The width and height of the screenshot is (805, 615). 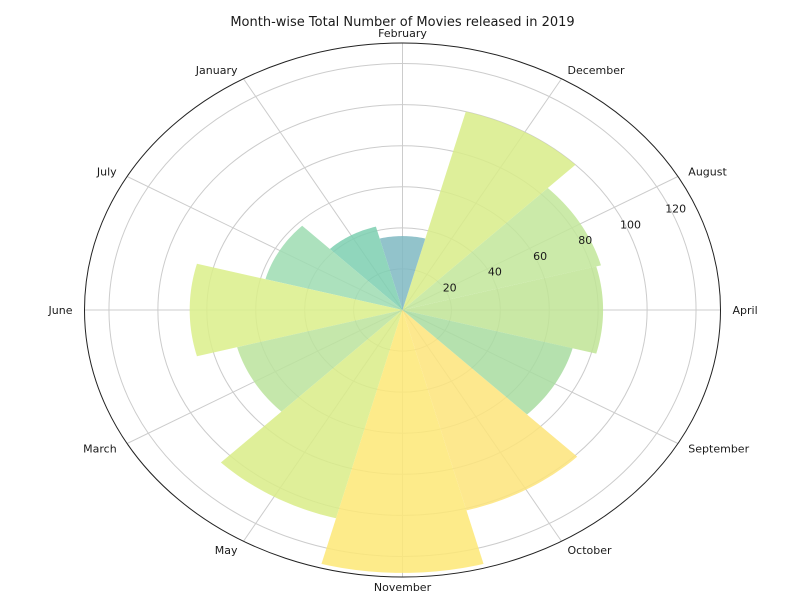 What do you see at coordinates (100, 449) in the screenshot?
I see `angular-tick-label-march: March` at bounding box center [100, 449].